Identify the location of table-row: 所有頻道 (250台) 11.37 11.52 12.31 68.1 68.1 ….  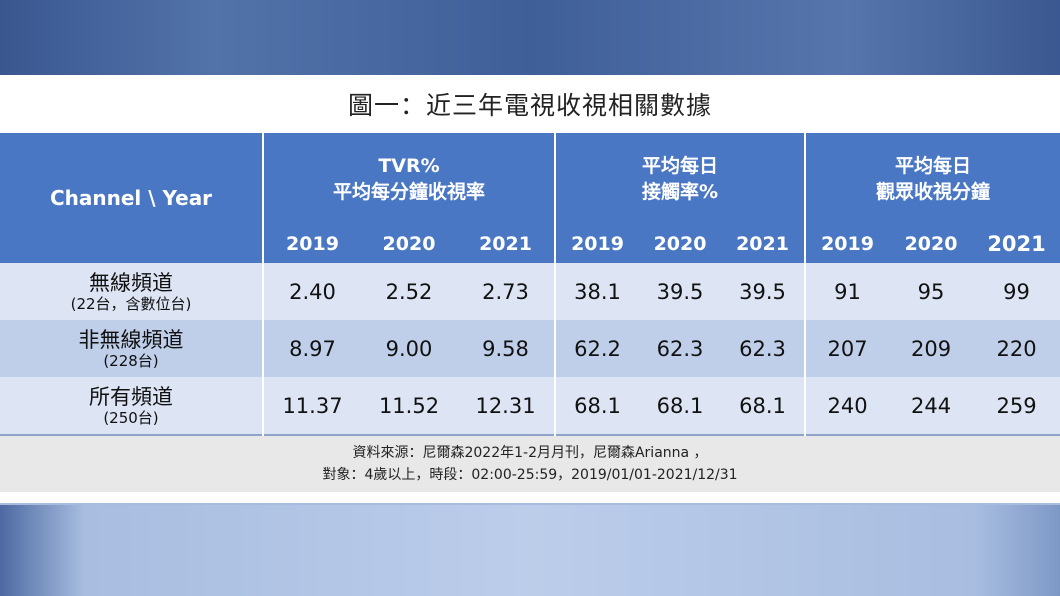
(530, 406).